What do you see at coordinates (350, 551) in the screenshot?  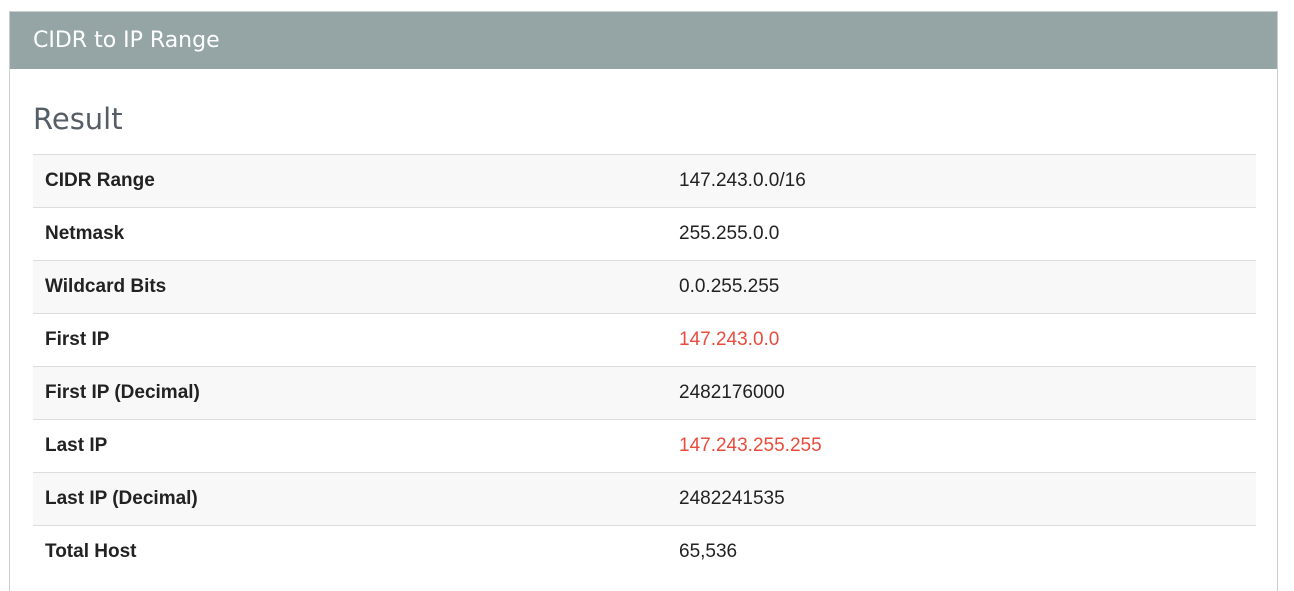 I see `row-label: Total Host` at bounding box center [350, 551].